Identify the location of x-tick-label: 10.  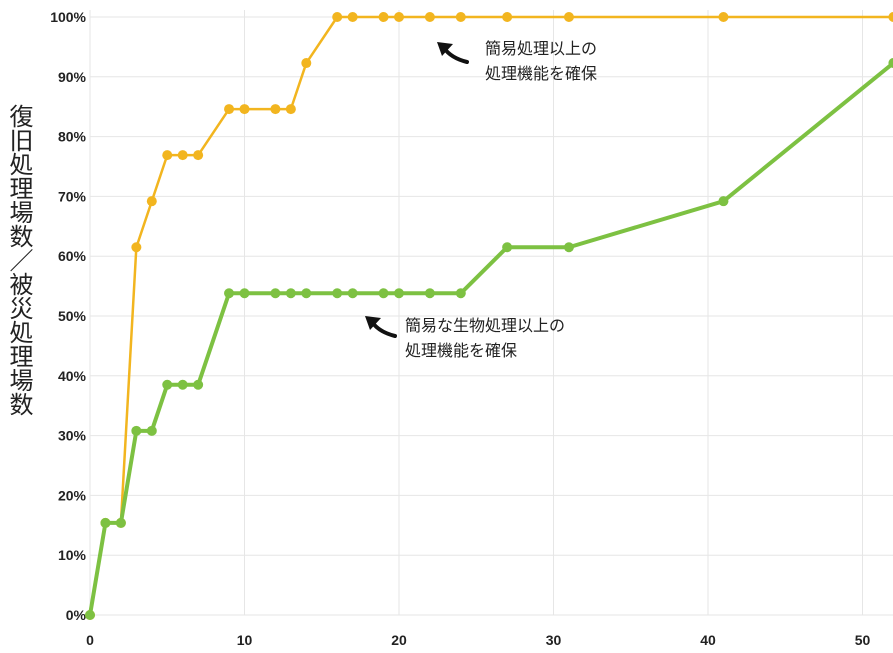
(245, 640).